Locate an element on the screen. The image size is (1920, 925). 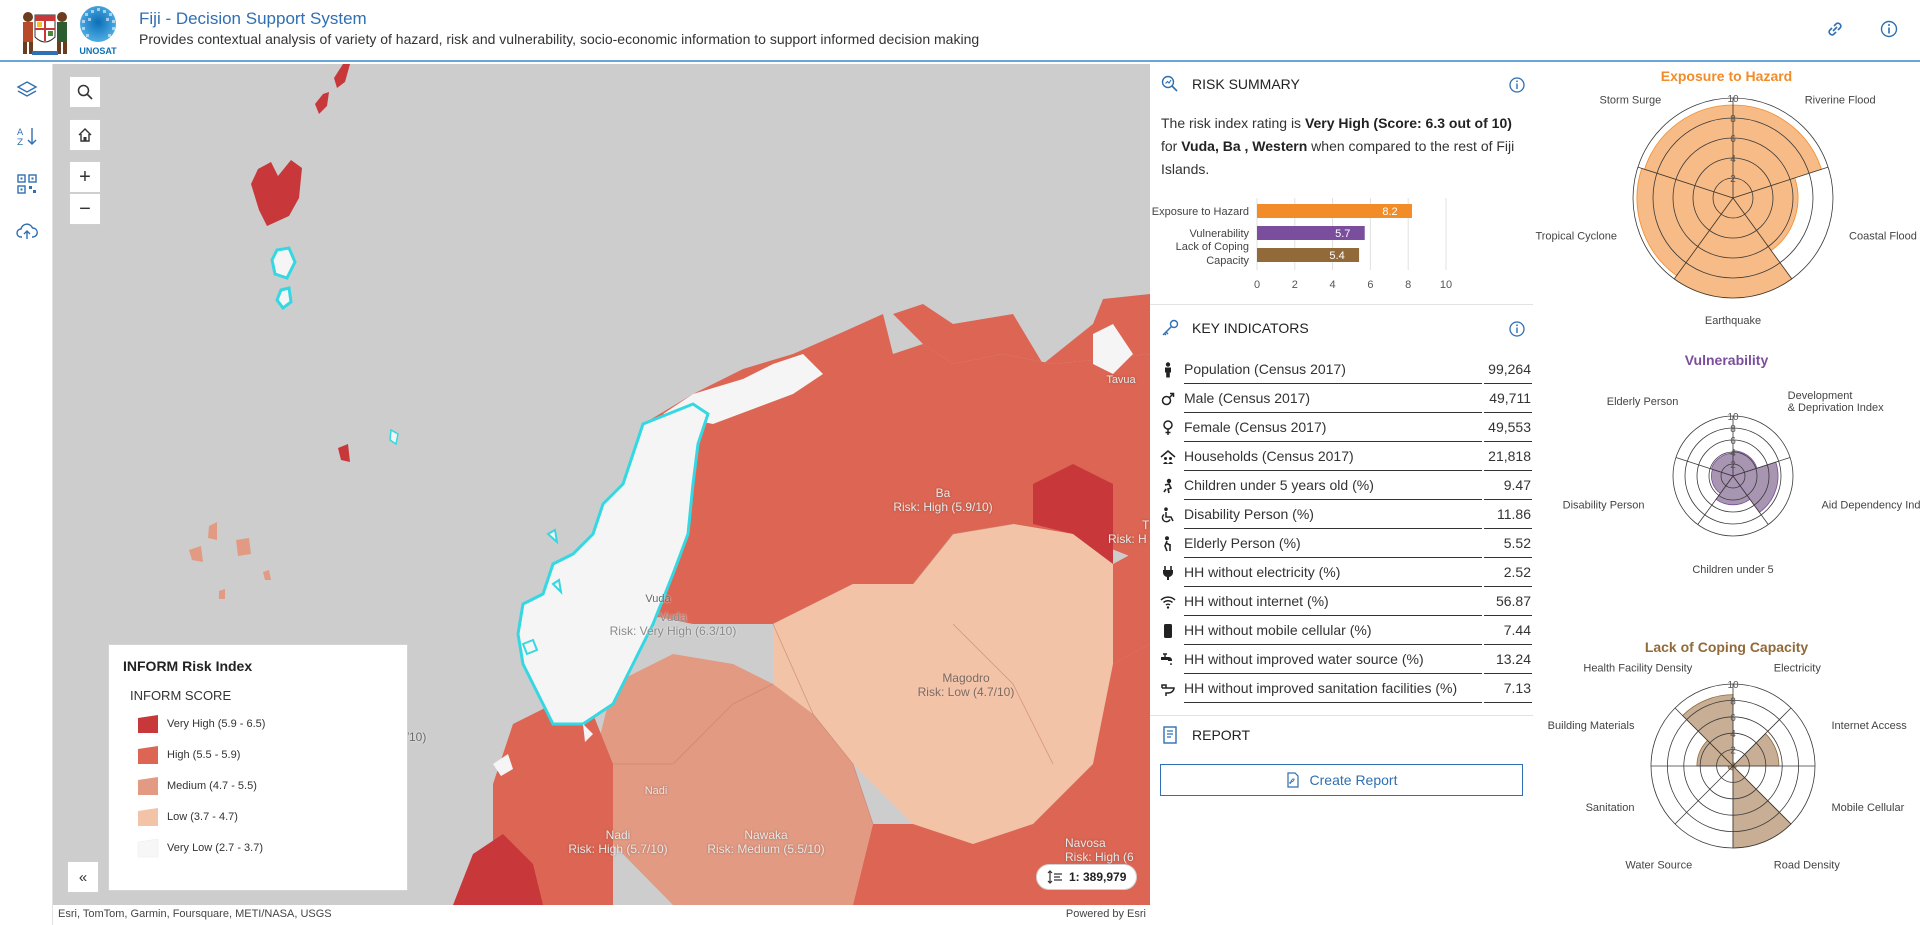
x-tick-label: 6 is located at coordinates (1370, 285).